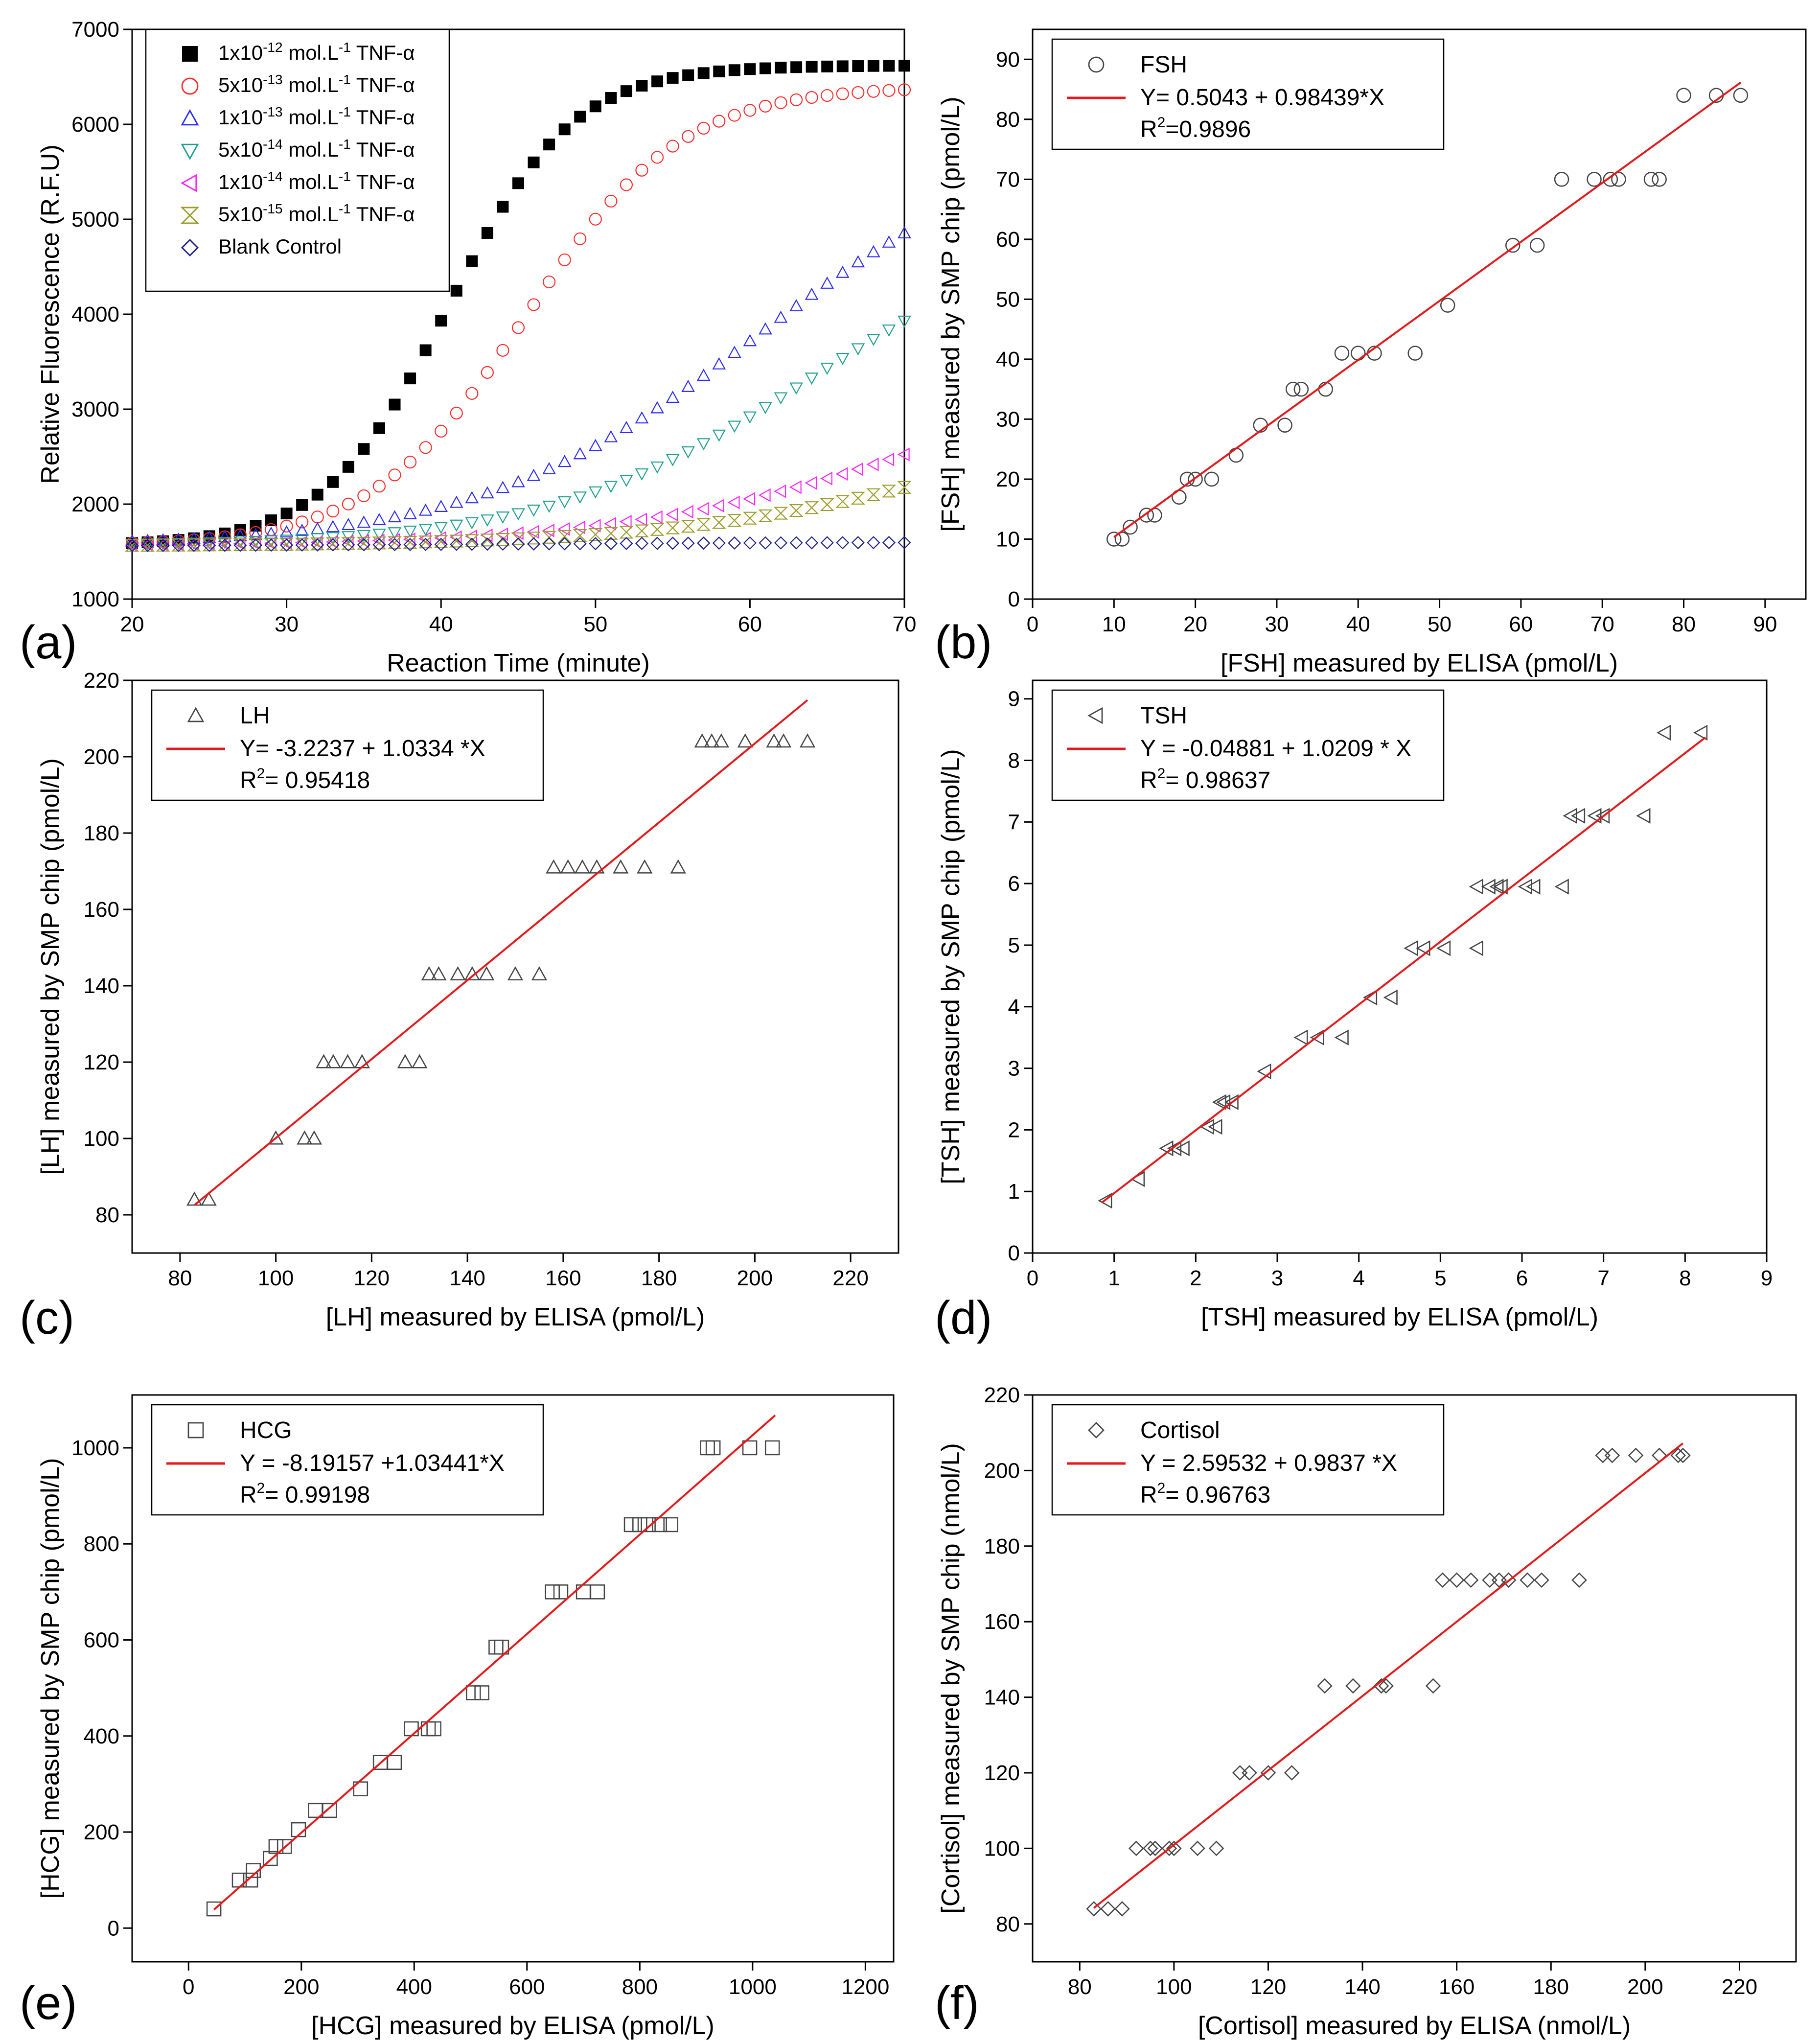 This screenshot has height=2043, width=1820. I want to click on x-tick-label: 60, so click(750, 624).